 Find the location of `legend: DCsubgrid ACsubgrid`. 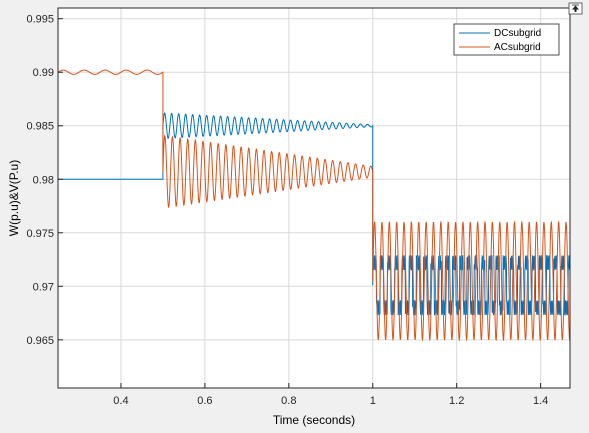

legend: DCsubgrid ACsubgrid is located at coordinates (506, 39).